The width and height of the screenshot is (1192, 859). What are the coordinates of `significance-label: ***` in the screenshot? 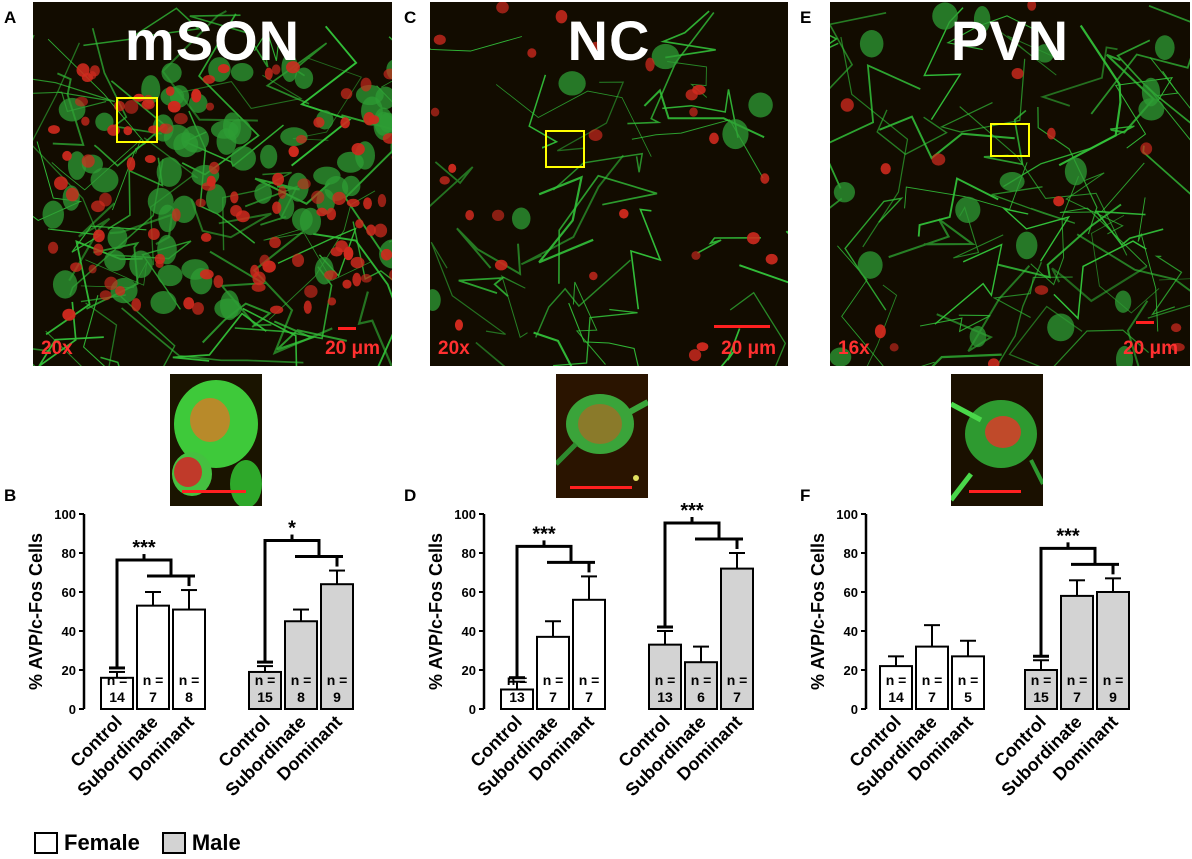 It's located at (692, 511).